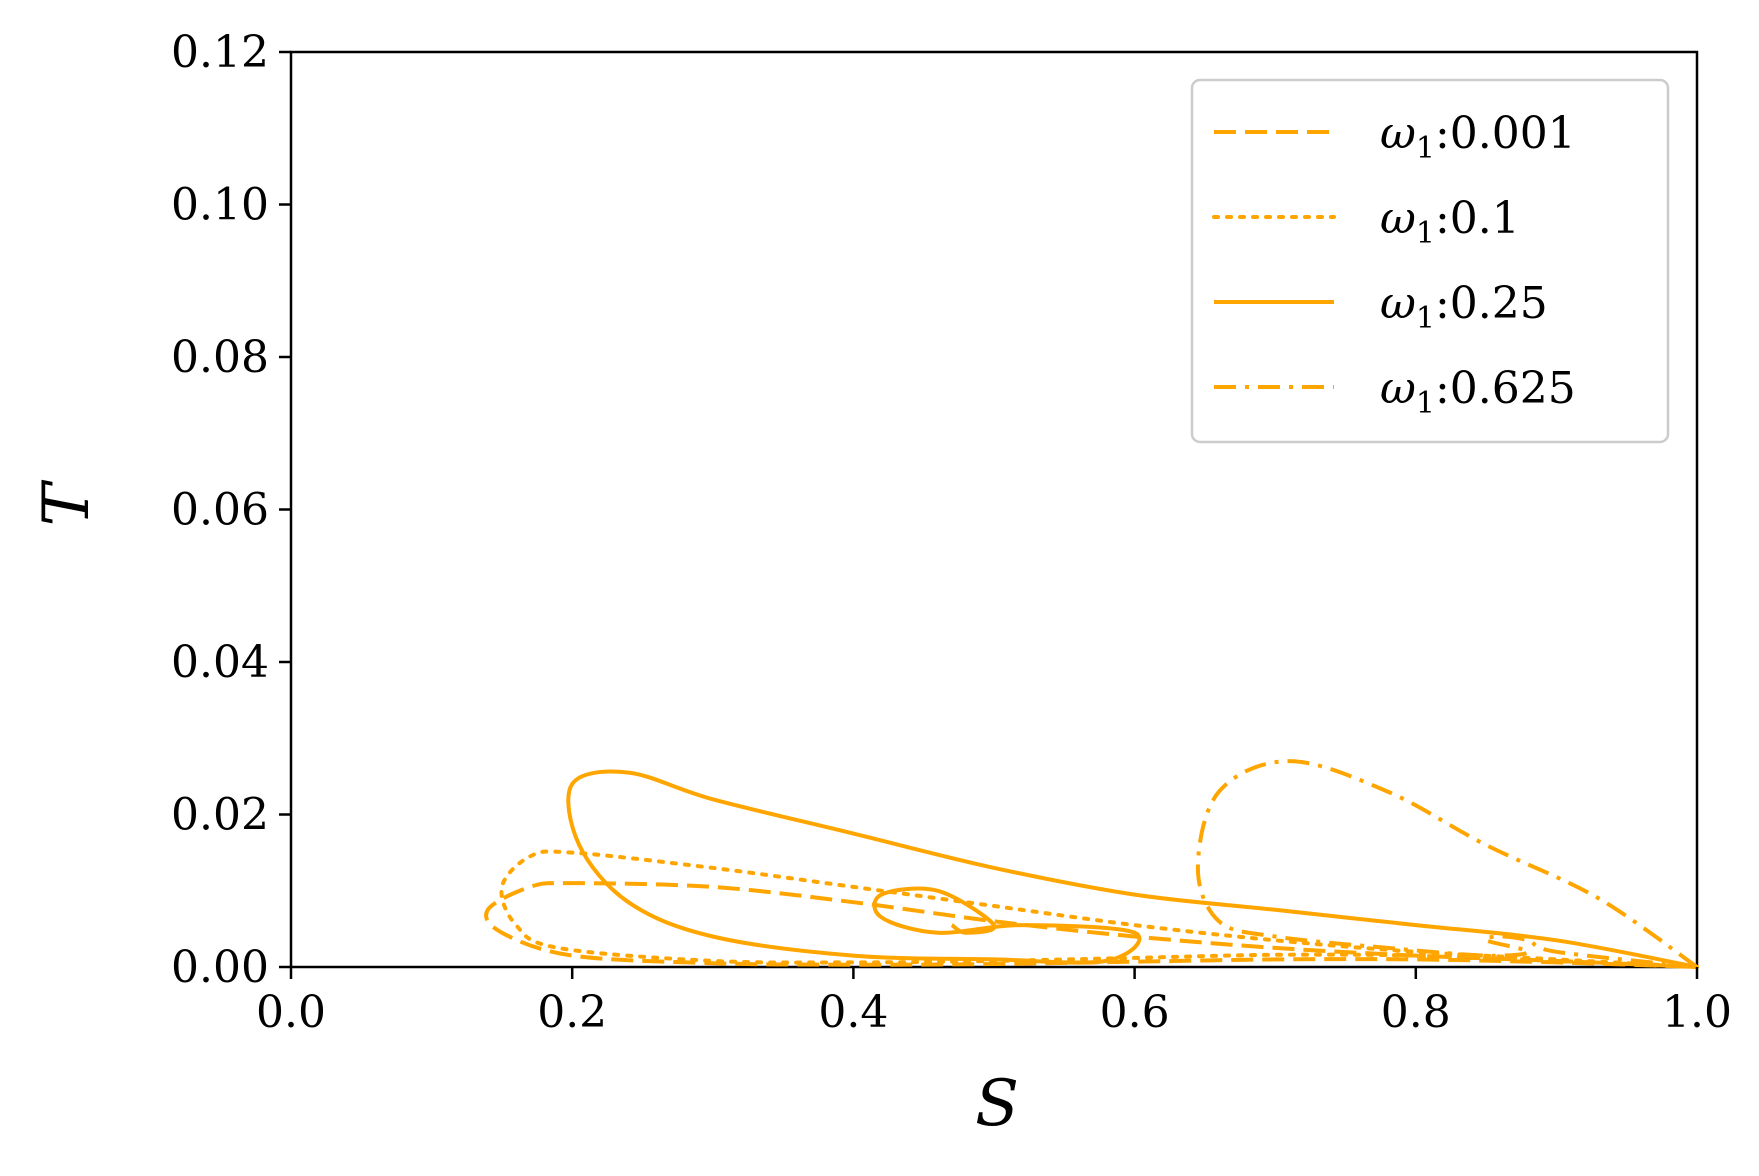  What do you see at coordinates (853, 1012) in the screenshot?
I see `x-tick-label: 0.4` at bounding box center [853, 1012].